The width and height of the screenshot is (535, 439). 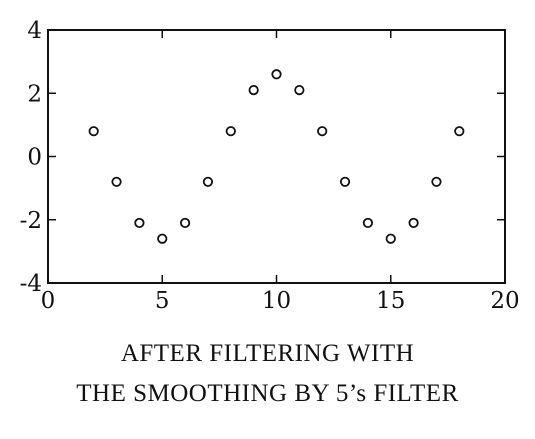 I want to click on x-tick-label-20: 20, so click(x=504, y=301).